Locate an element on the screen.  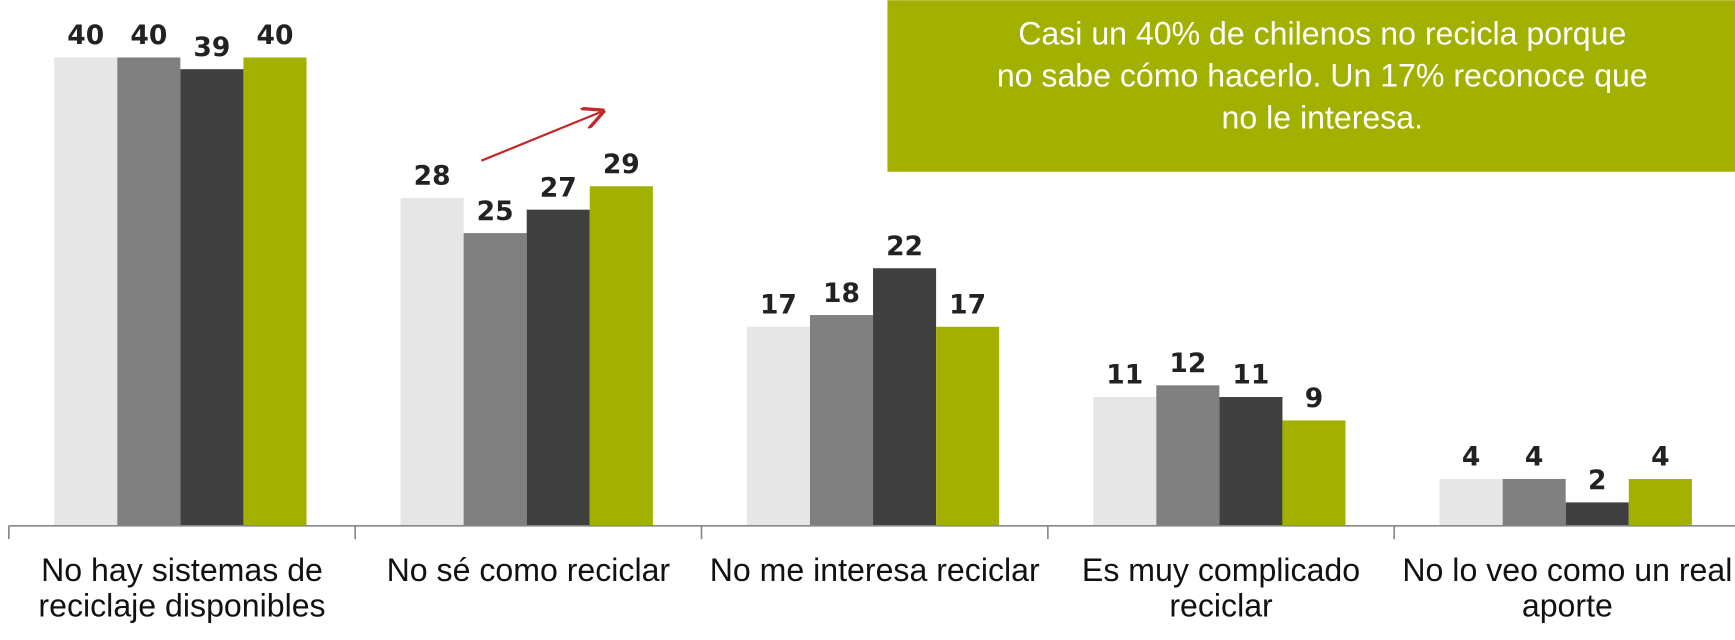
x-tick-label: No hay sistemas de reciclaje disponibles is located at coordinates (182, 589).